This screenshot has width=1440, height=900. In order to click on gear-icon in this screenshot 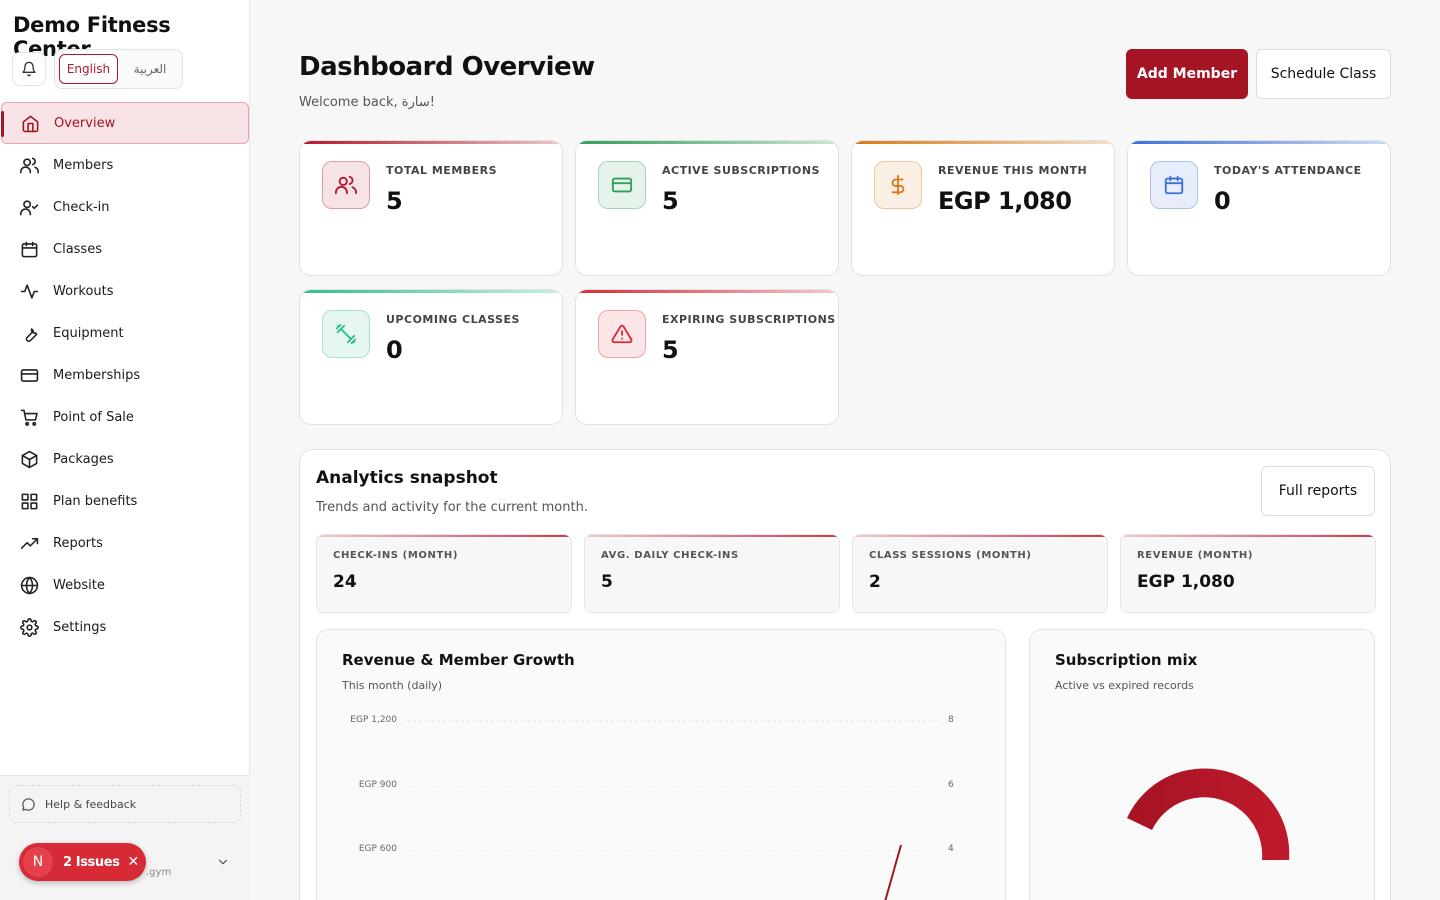, I will do `click(29, 627)`.